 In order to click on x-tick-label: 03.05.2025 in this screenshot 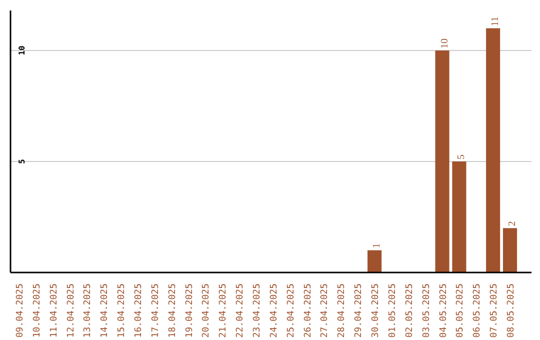, I will do `click(427, 310)`.